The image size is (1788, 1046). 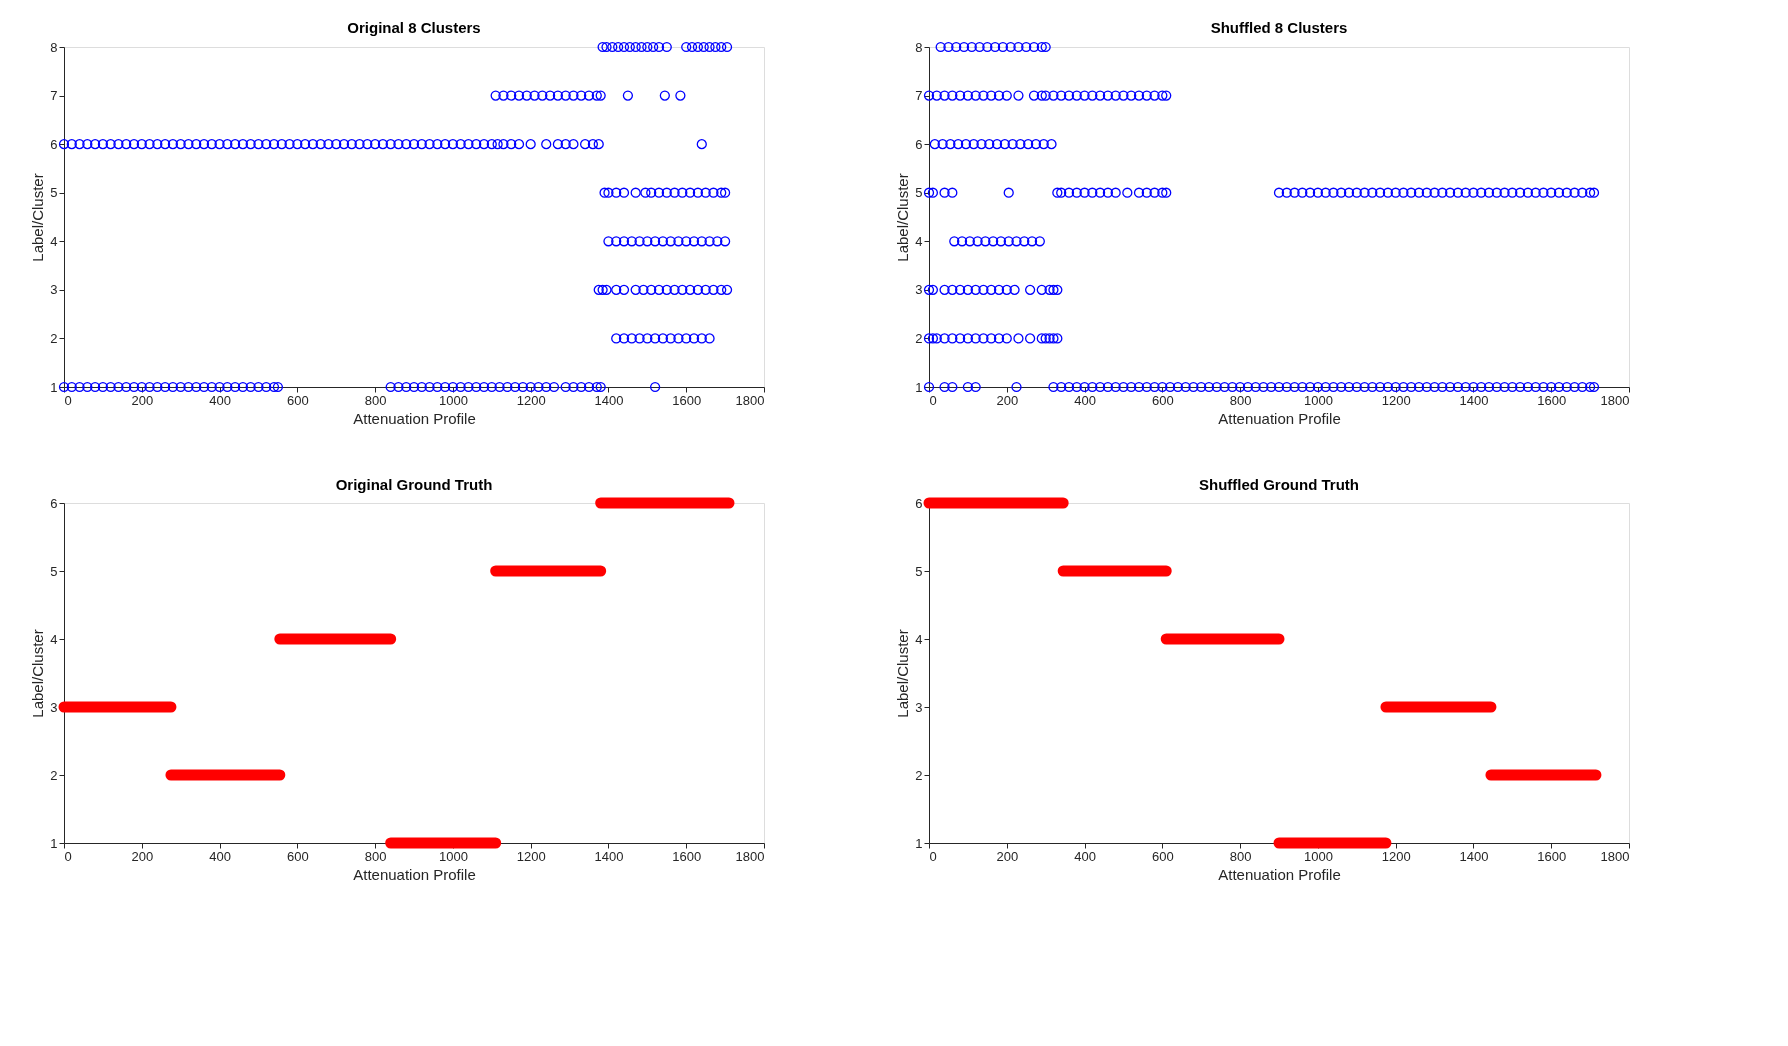 What do you see at coordinates (375, 856) in the screenshot?
I see `x-tick-label: 800` at bounding box center [375, 856].